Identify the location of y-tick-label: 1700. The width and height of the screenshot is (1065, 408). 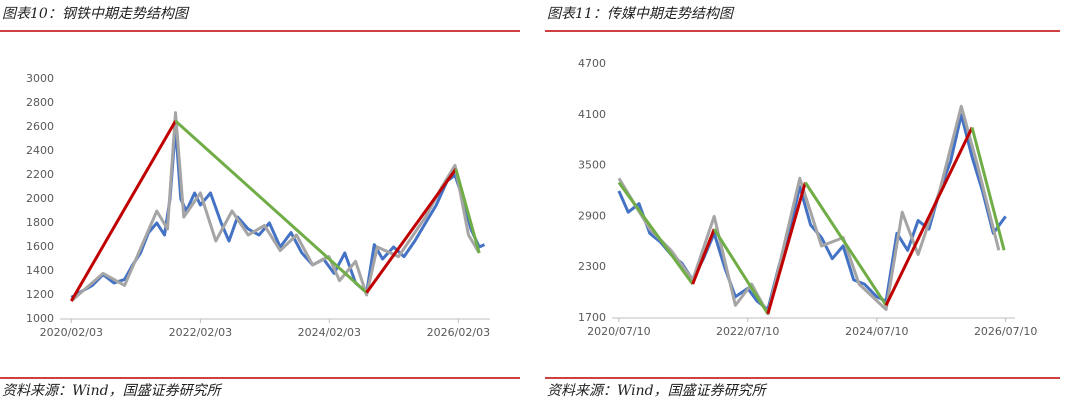
(592, 317).